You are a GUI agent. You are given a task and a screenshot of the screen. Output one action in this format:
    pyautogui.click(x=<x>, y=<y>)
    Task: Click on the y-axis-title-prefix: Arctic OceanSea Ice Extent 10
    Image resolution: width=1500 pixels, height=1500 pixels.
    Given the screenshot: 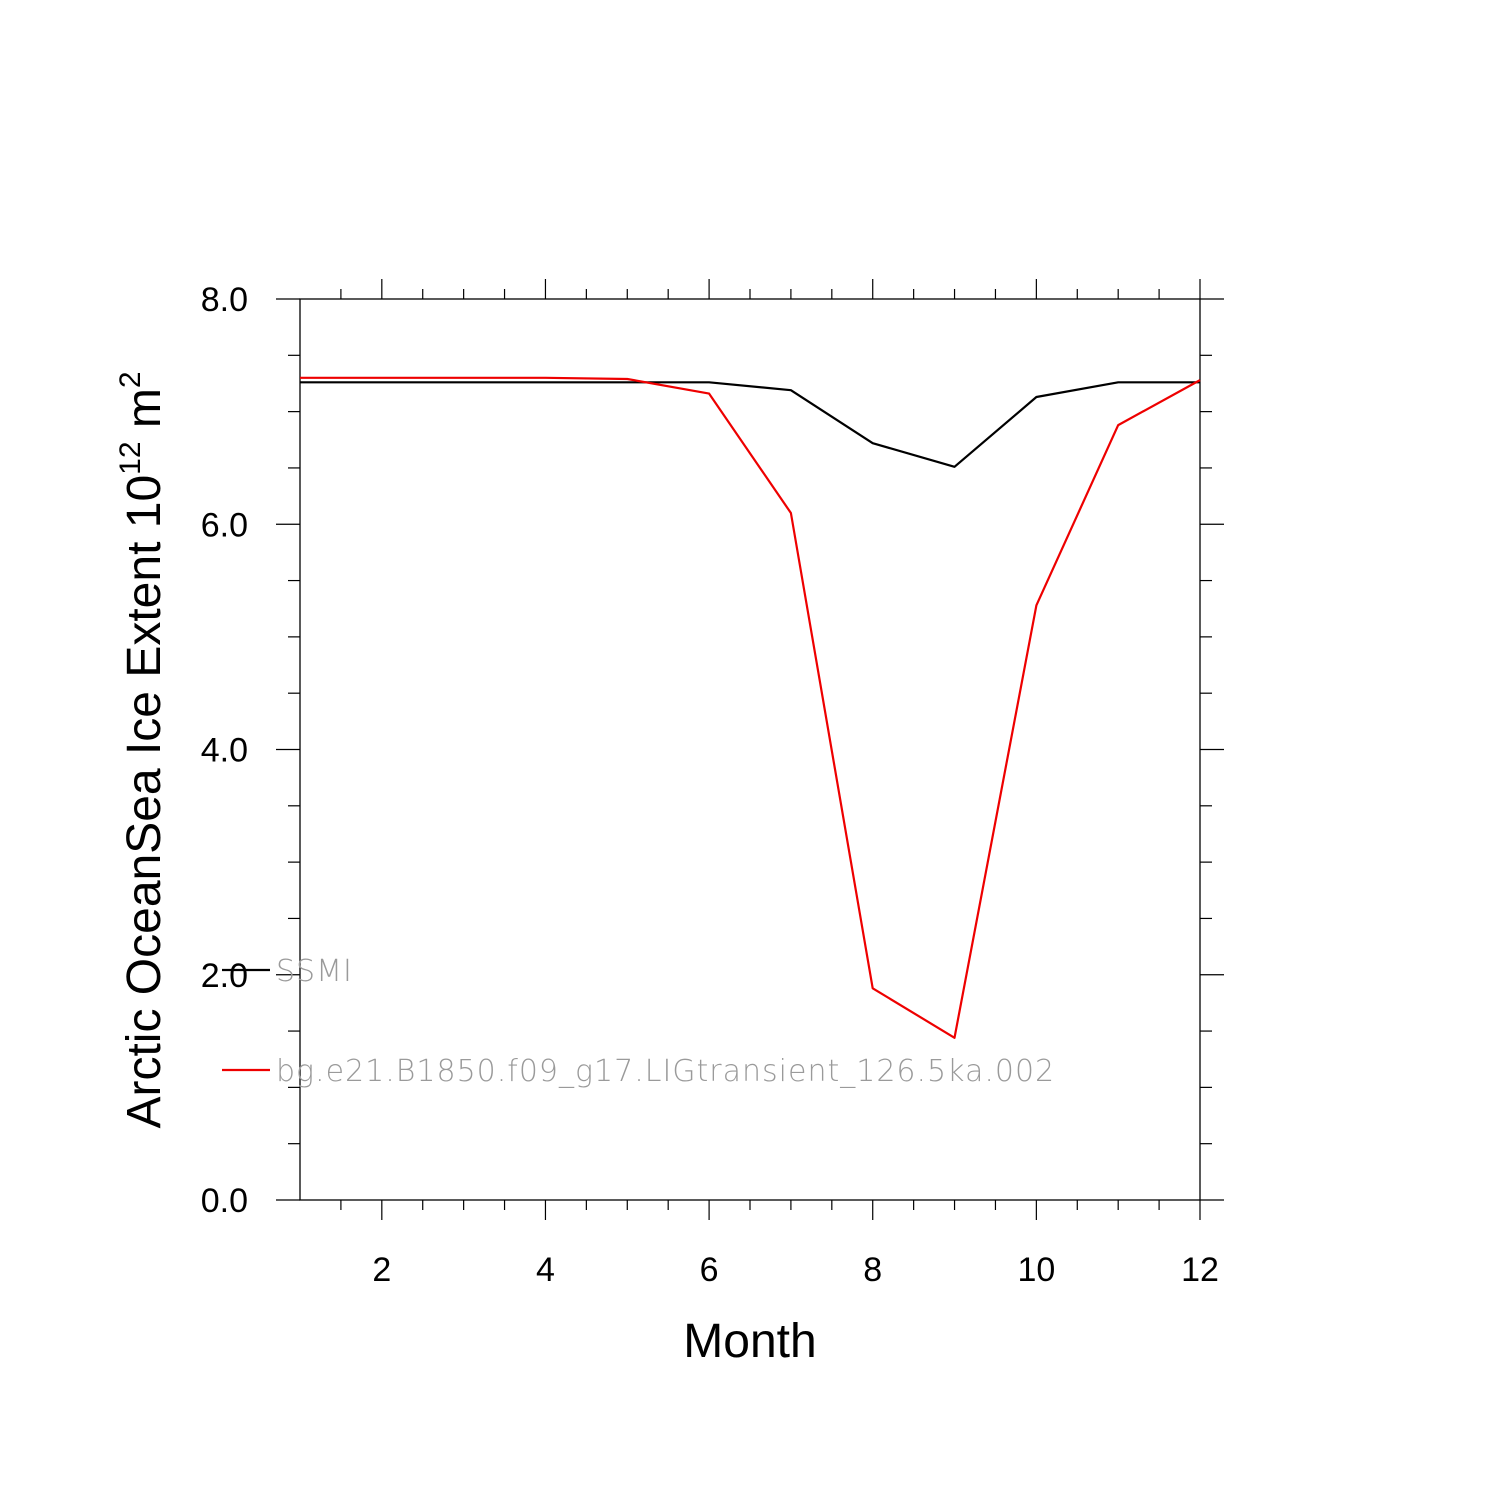 What is the action you would take?
    pyautogui.click(x=144, y=802)
    